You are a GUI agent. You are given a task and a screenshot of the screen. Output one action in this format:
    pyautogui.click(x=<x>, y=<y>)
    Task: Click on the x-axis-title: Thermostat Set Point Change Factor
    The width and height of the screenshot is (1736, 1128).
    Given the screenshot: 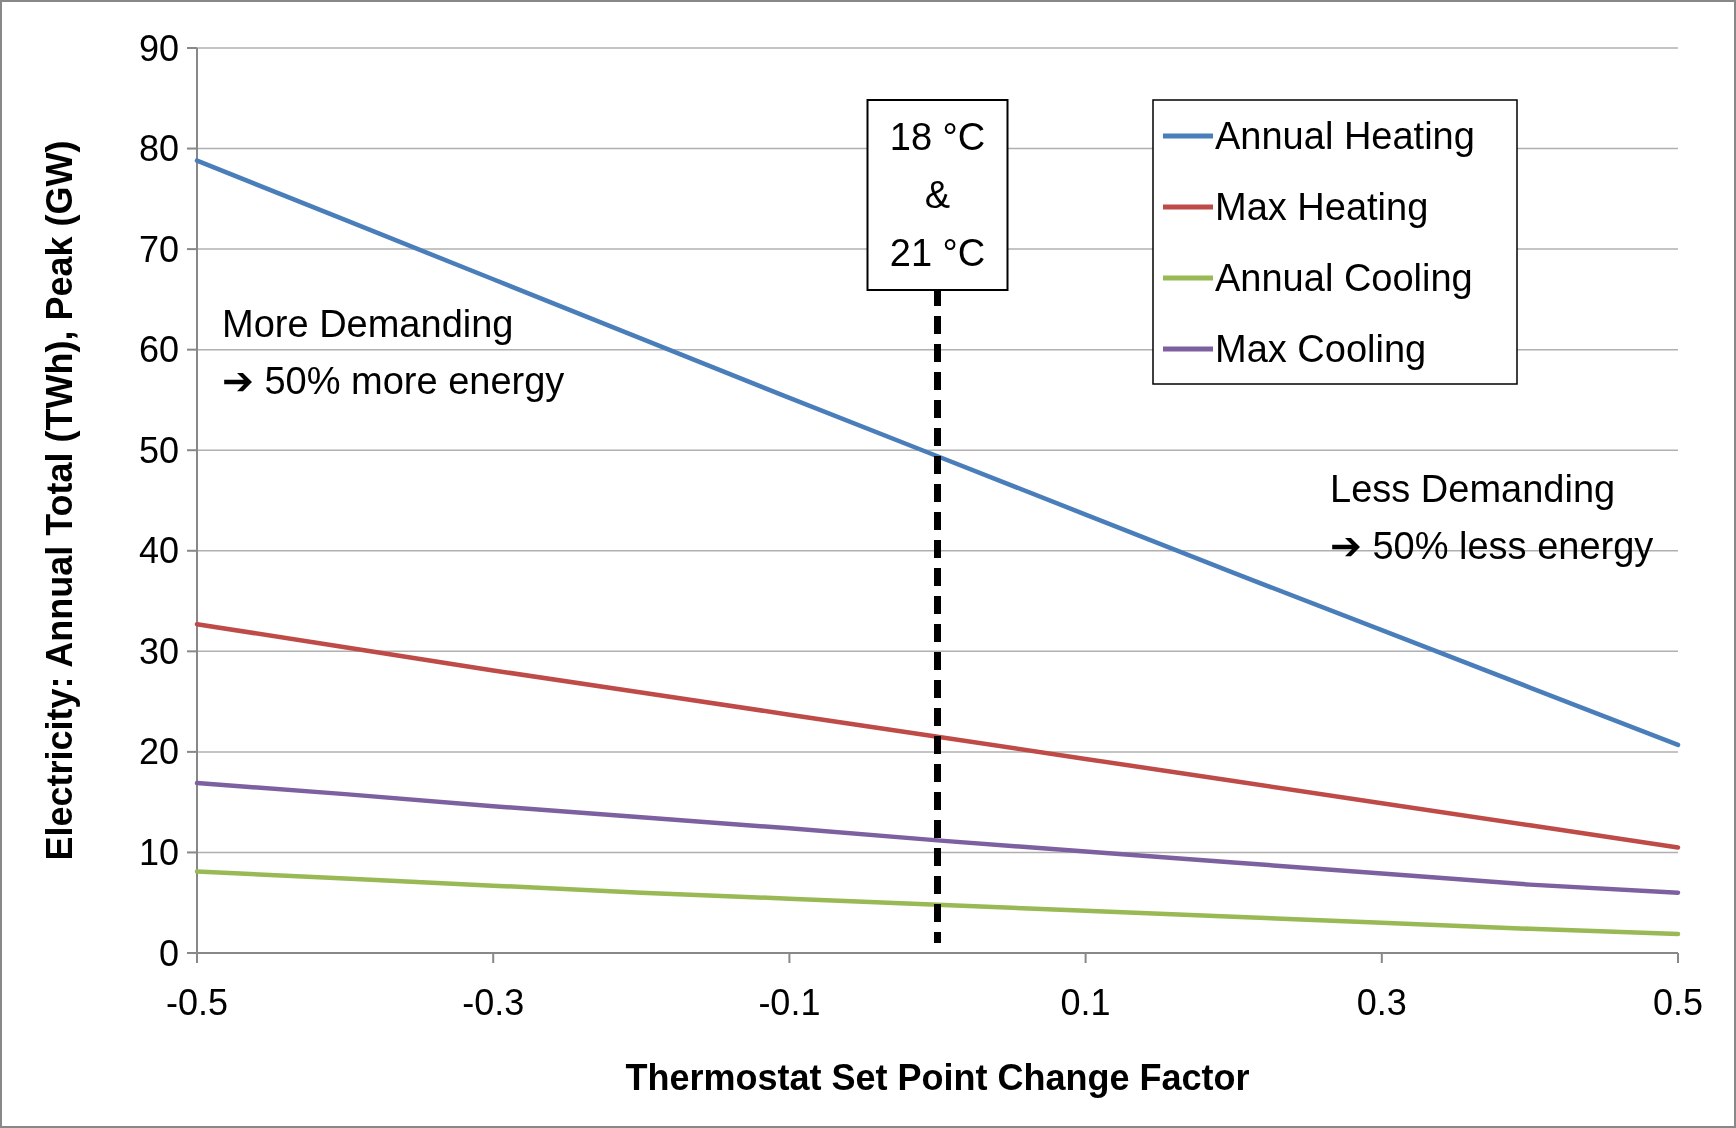 What is the action you would take?
    pyautogui.click(x=937, y=1077)
    